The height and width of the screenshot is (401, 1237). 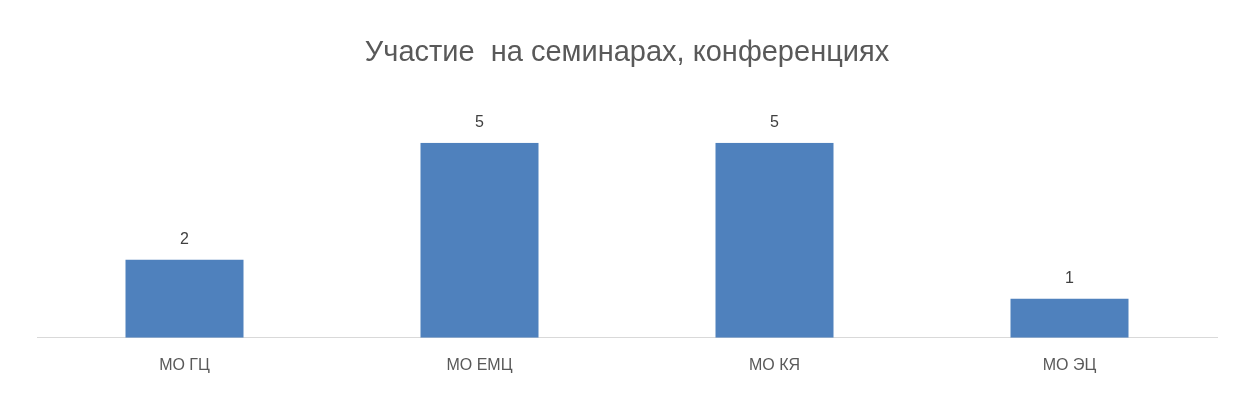 I want to click on x-tick-label: МО КЯ, so click(x=774, y=364).